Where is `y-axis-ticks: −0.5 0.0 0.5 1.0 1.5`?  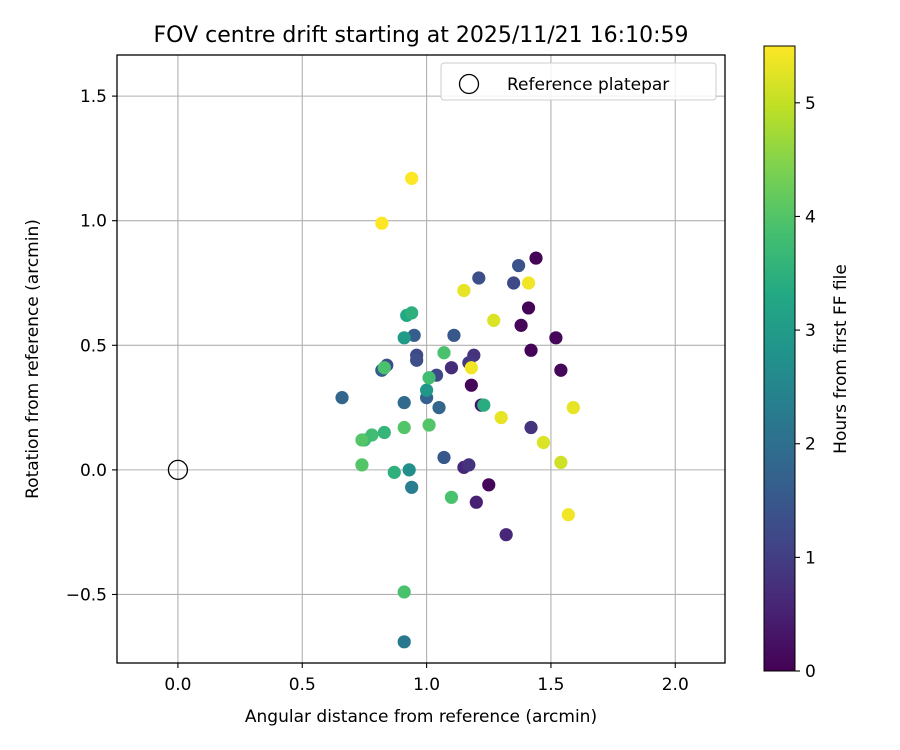
y-axis-ticks: −0.5 0.0 0.5 1.0 1.5 is located at coordinates (91, 346).